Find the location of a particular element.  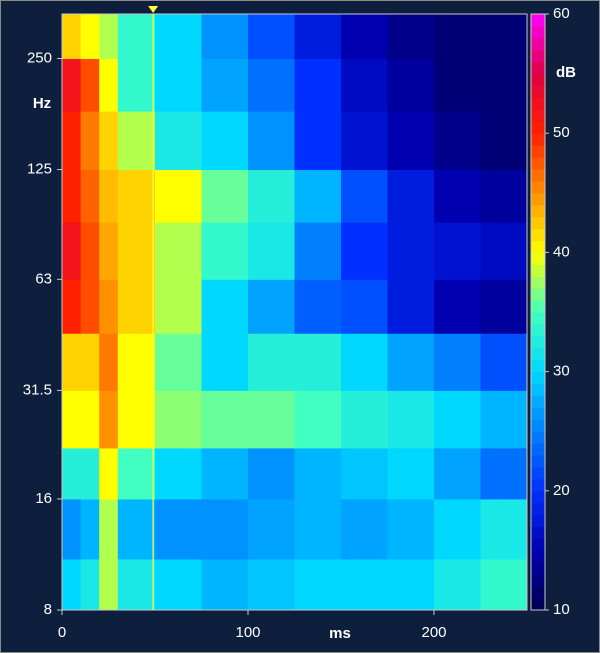

colorbar-border is located at coordinates (538, 312).